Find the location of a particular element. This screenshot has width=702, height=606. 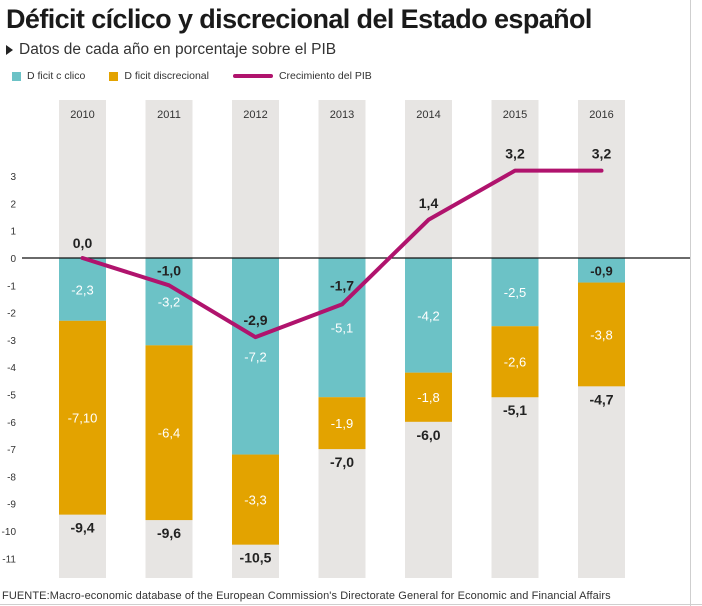

y-tick-label: -8 is located at coordinates (11, 477).